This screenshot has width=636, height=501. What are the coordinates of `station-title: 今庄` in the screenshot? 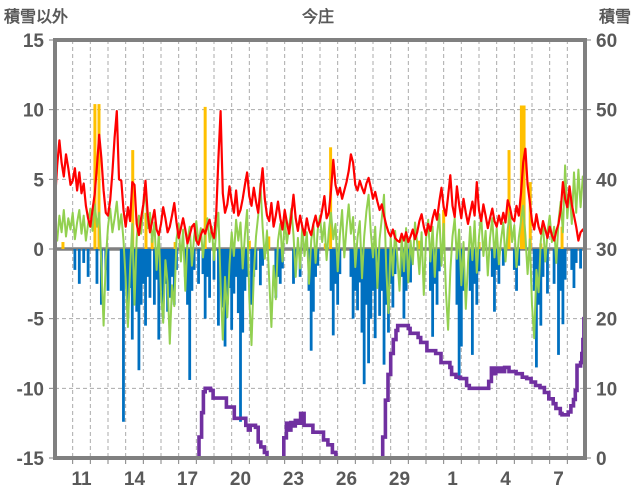 It's located at (318, 17).